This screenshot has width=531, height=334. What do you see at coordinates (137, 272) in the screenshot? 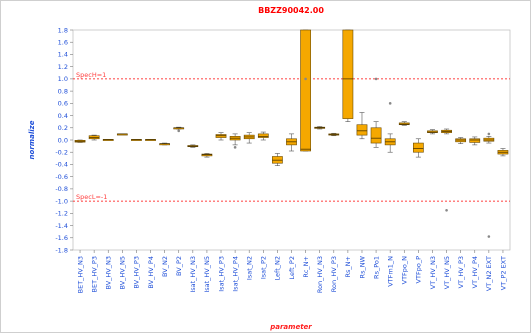
I see `x-tick-label: BV_HV_P3` at bounding box center [137, 272].